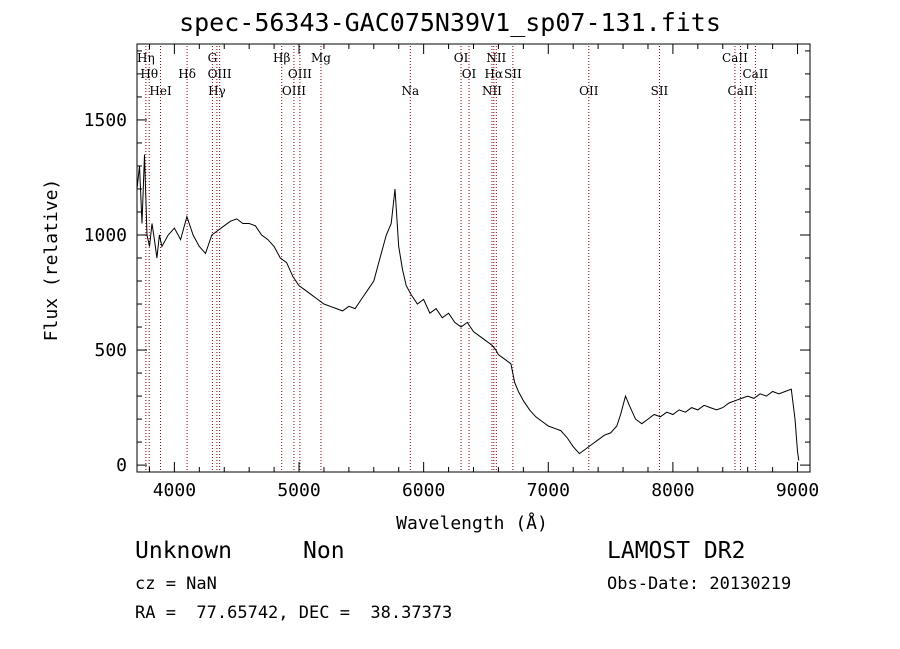 This screenshot has width=900, height=649. What do you see at coordinates (548, 490) in the screenshot?
I see `x-tick-label: 7000` at bounding box center [548, 490].